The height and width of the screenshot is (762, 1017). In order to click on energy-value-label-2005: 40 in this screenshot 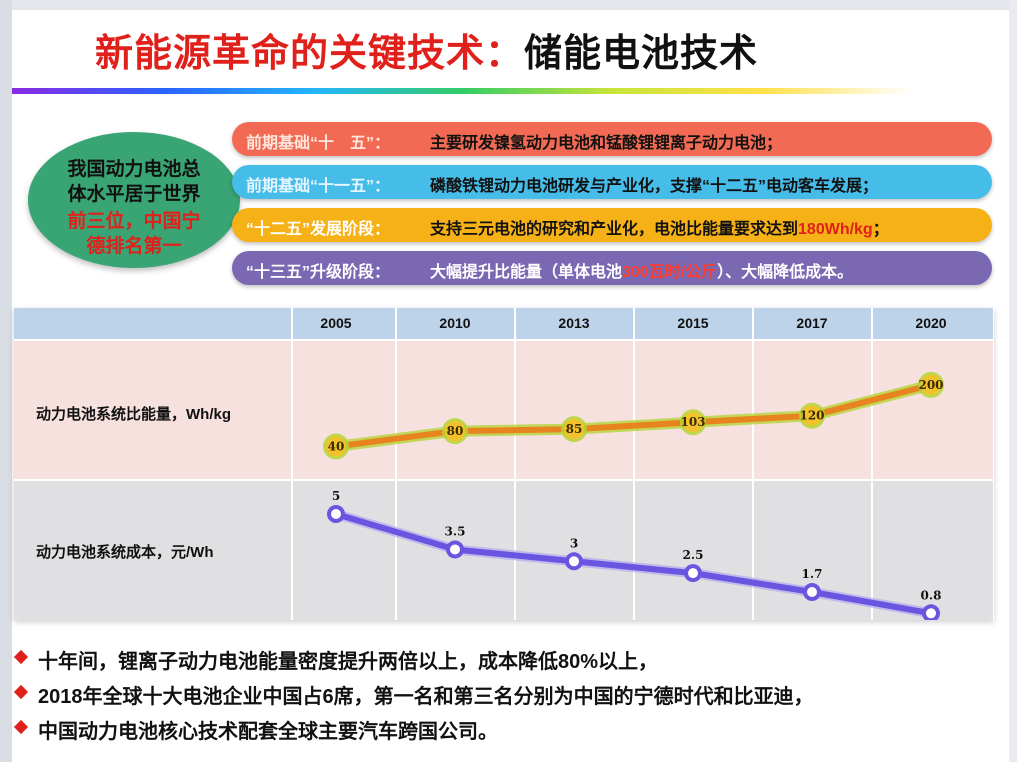, I will do `click(336, 446)`.